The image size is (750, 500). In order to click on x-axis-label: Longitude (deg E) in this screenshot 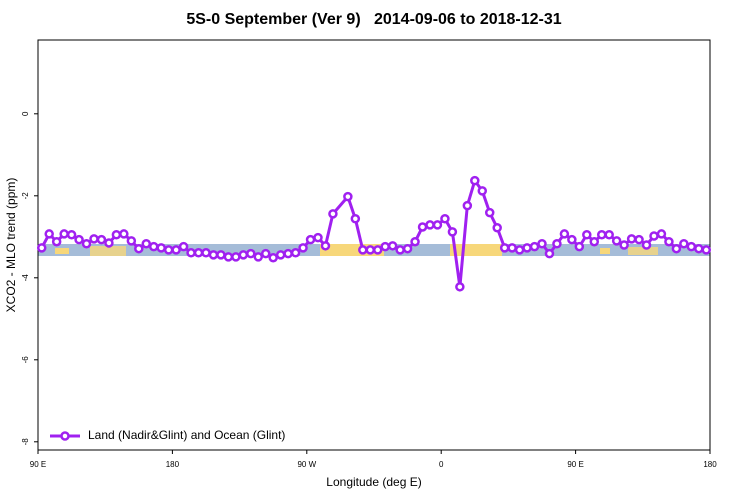, I will do `click(373, 482)`.